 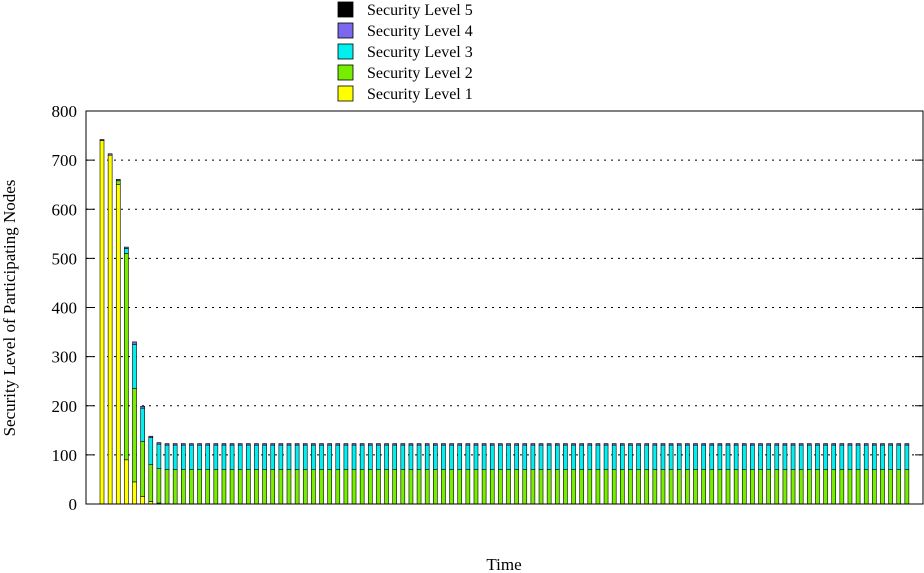 What do you see at coordinates (65, 111) in the screenshot?
I see `y-tick-label: 800` at bounding box center [65, 111].